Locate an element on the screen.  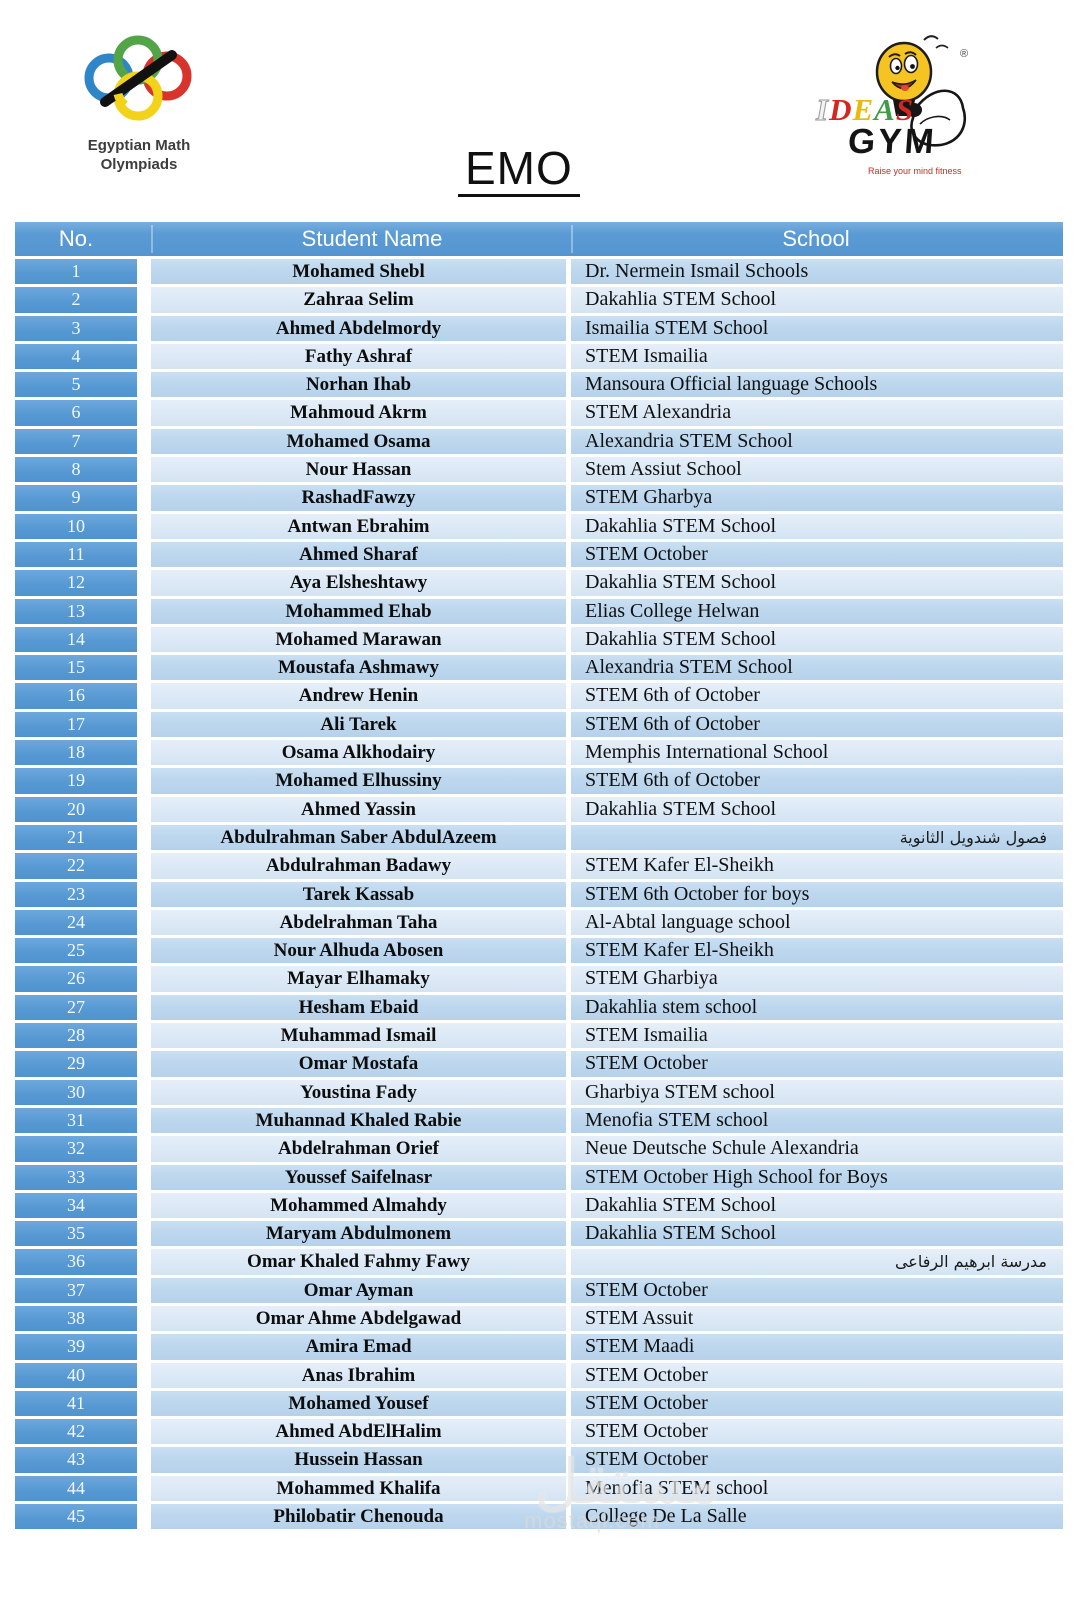
student-name-cell: Tarek Kassab is located at coordinates (358, 894).